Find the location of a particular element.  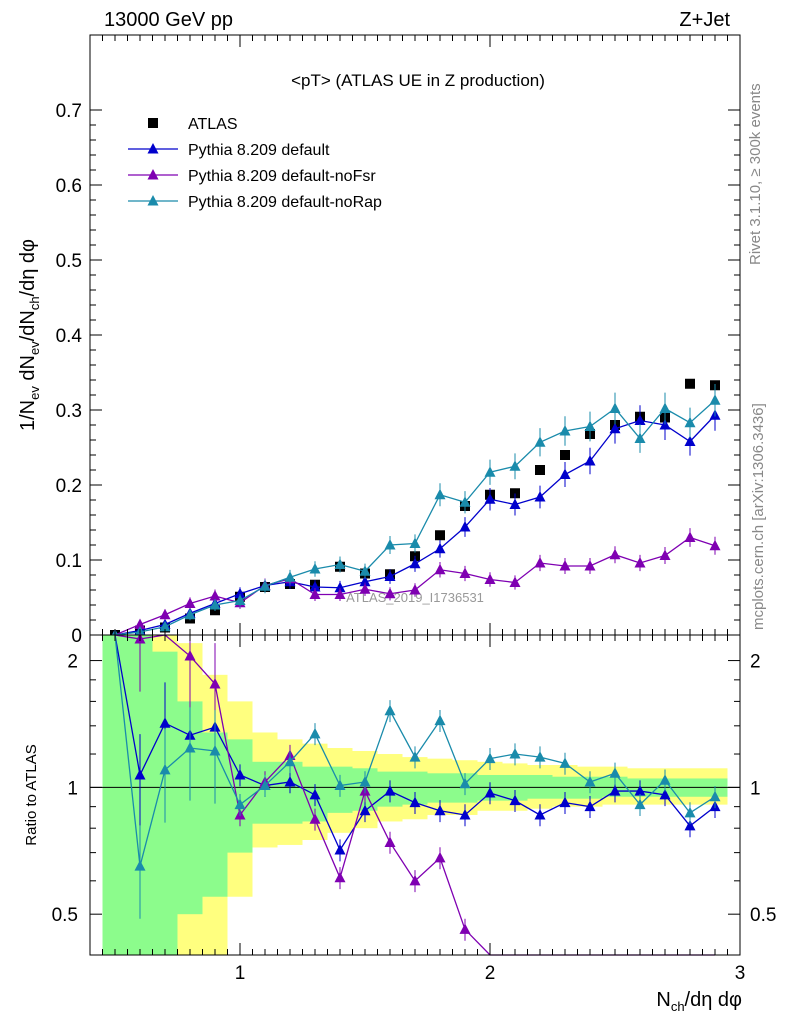

main-ytick-label: 0.3 is located at coordinates (69, 411).